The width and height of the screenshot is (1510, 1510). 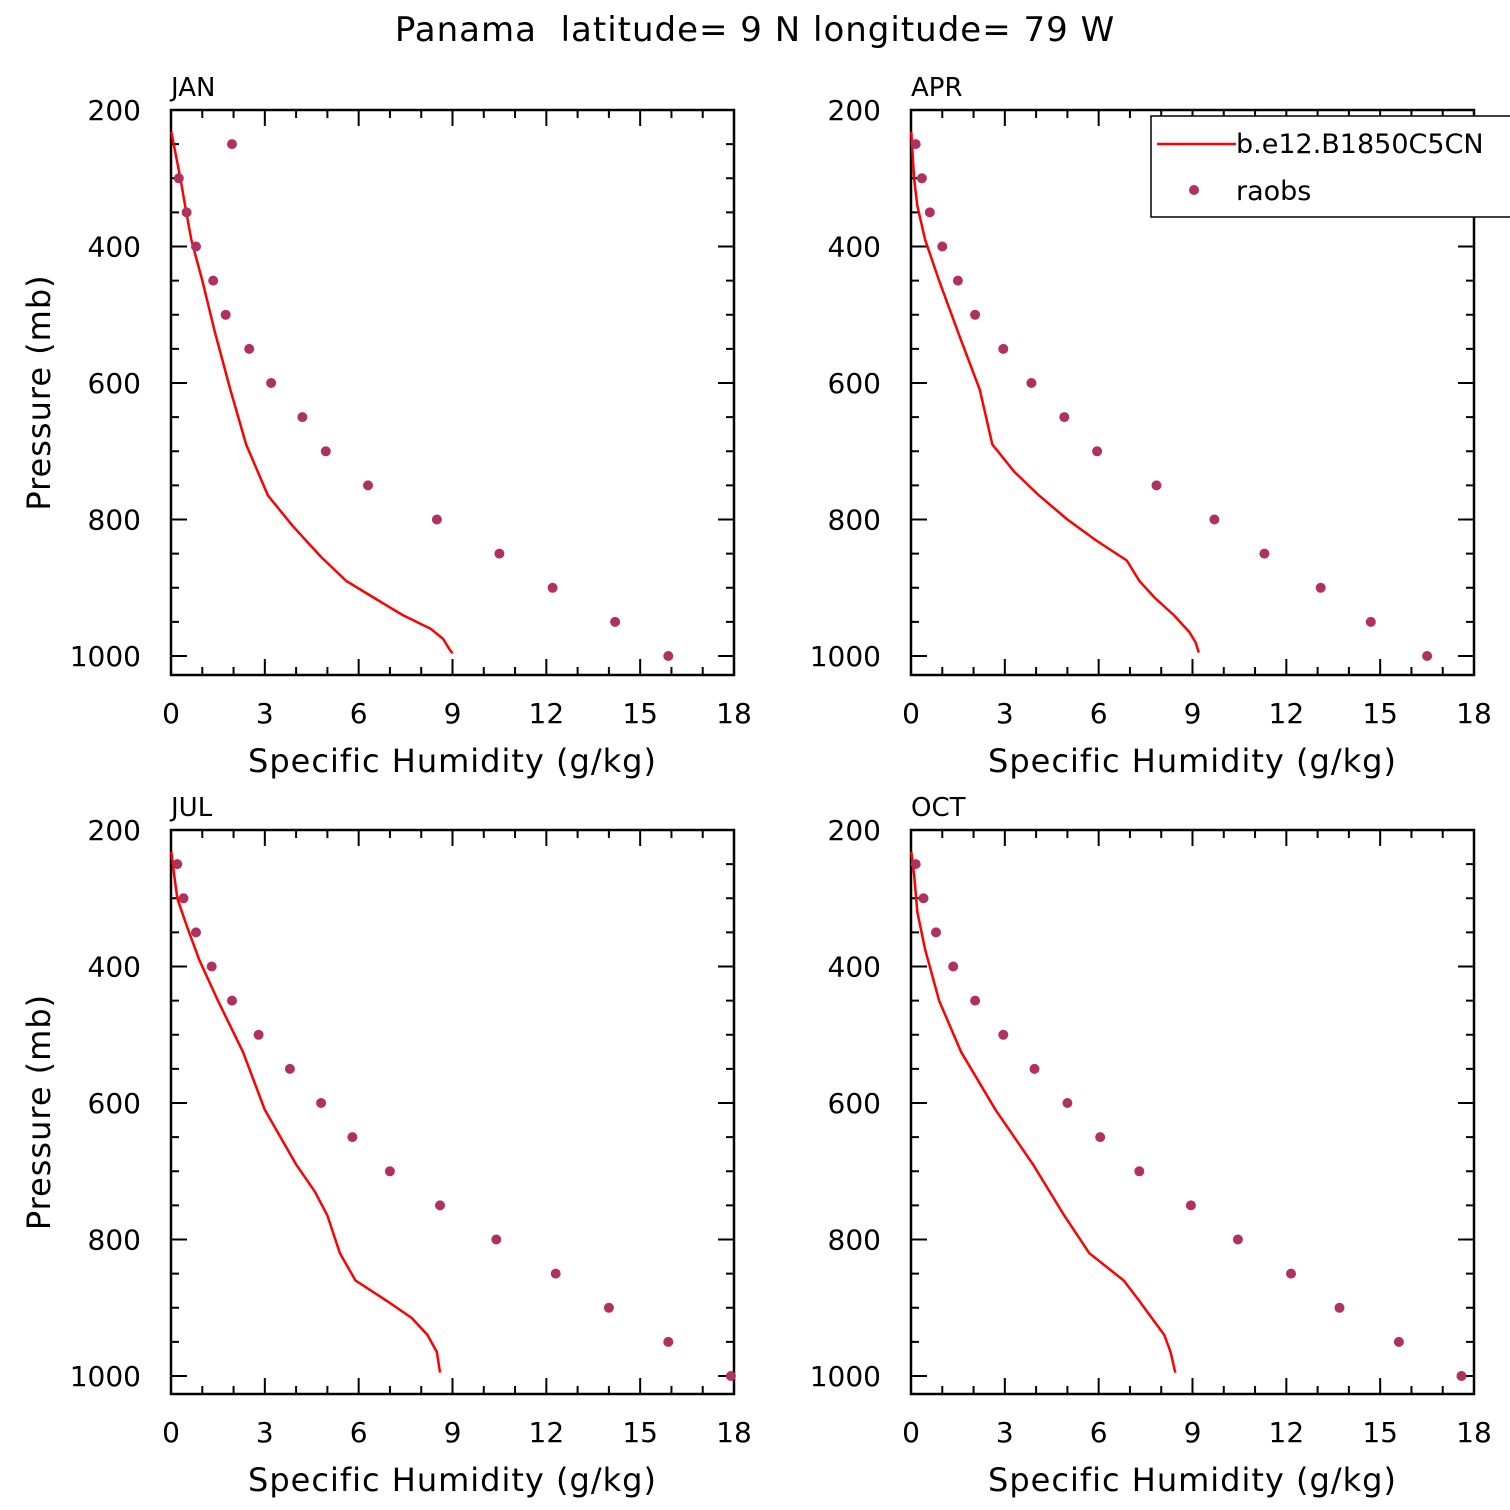 I want to click on panel-label: OCT, so click(x=938, y=808).